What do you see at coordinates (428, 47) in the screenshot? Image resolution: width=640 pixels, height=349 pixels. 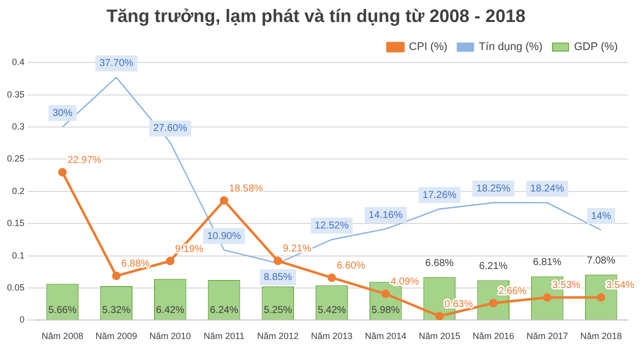 I see `legend-label: CPI (%)` at bounding box center [428, 47].